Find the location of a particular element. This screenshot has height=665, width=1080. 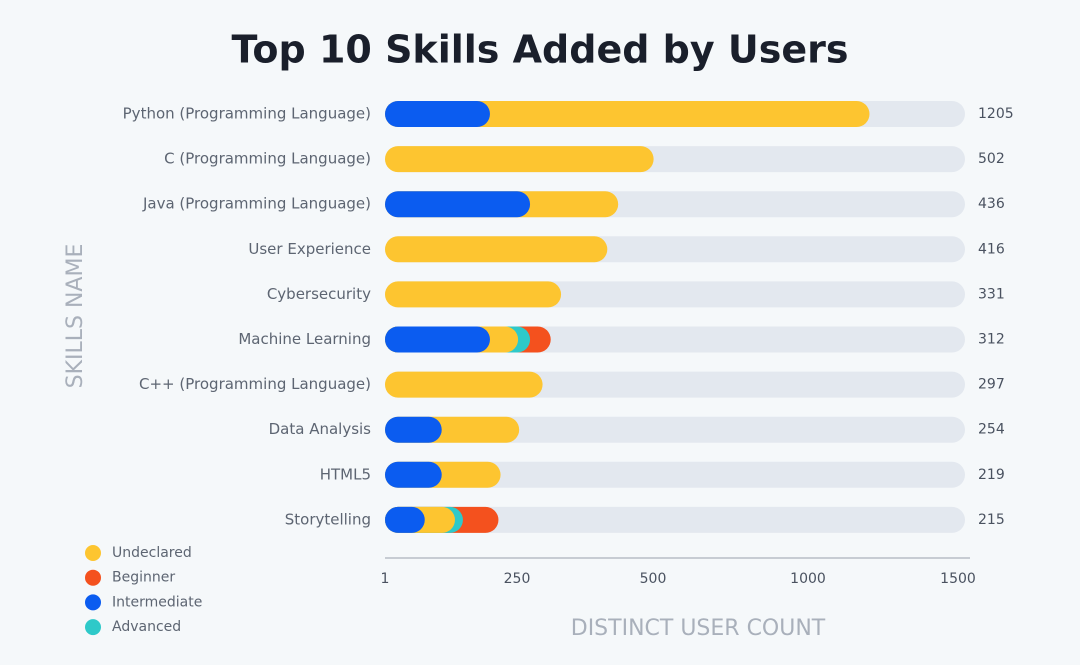

legend-label: Advanced is located at coordinates (146, 627).